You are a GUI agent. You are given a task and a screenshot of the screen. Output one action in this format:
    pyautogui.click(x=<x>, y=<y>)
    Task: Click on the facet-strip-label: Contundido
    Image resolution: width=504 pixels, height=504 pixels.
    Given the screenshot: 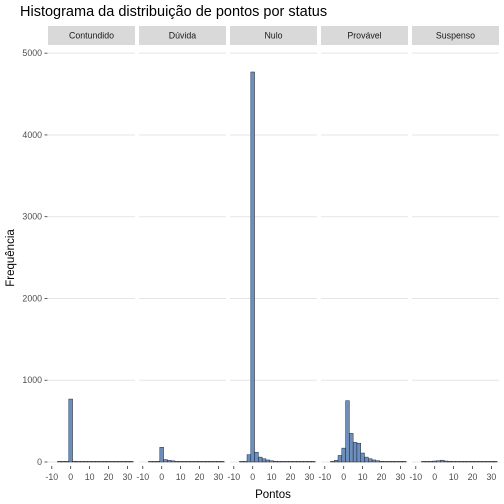 What is the action you would take?
    pyautogui.click(x=91, y=36)
    